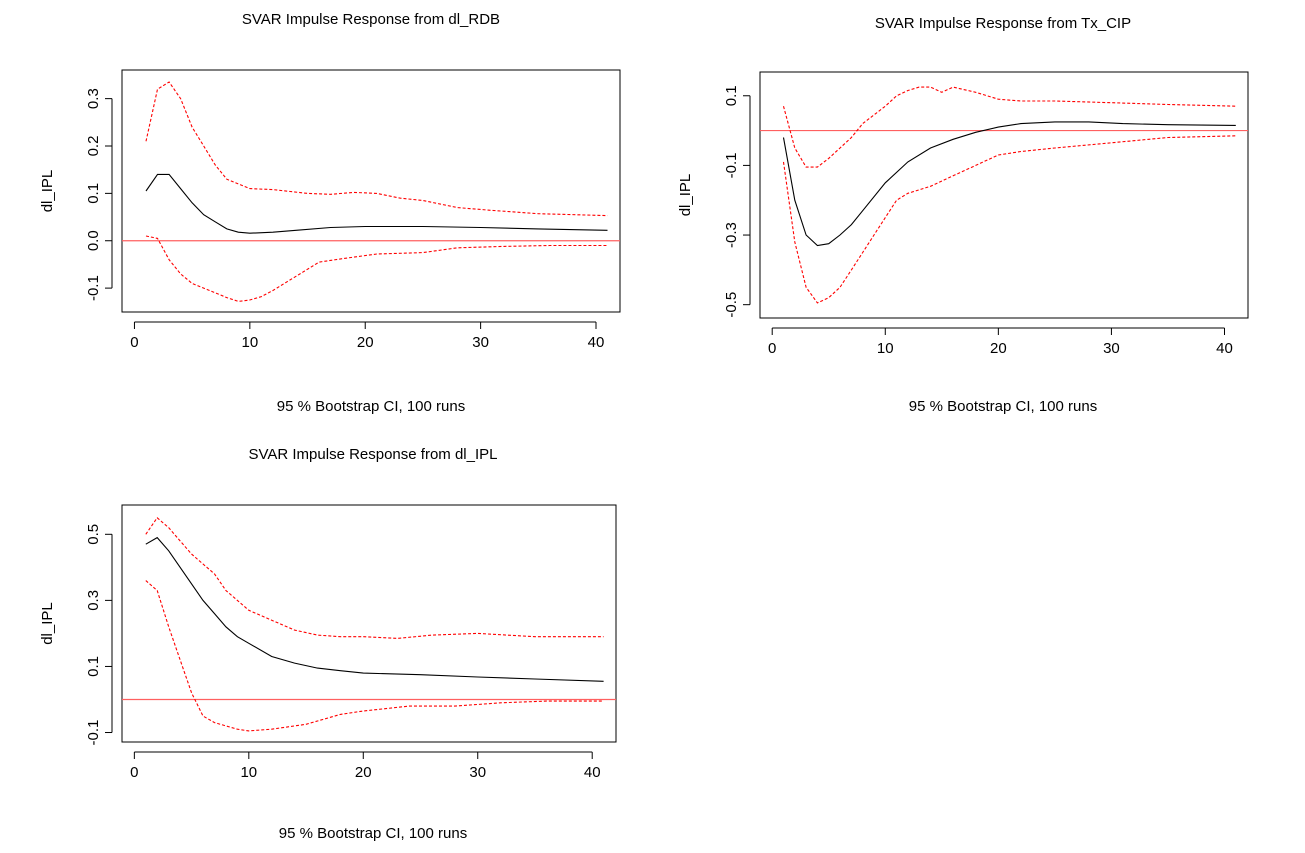  What do you see at coordinates (371, 19) in the screenshot?
I see `chart-title: SVAR Impulse Response from dl_RDB` at bounding box center [371, 19].